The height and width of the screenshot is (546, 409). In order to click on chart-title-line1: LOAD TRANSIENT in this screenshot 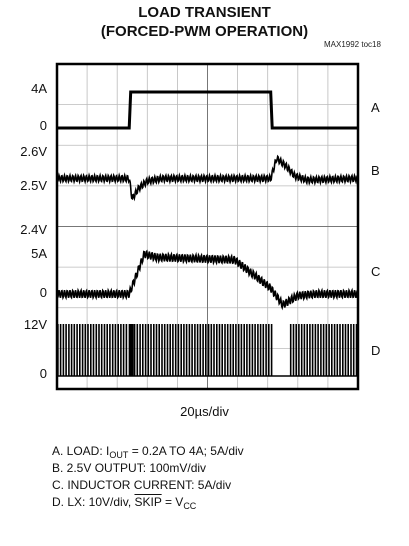, I will do `click(204, 12)`.